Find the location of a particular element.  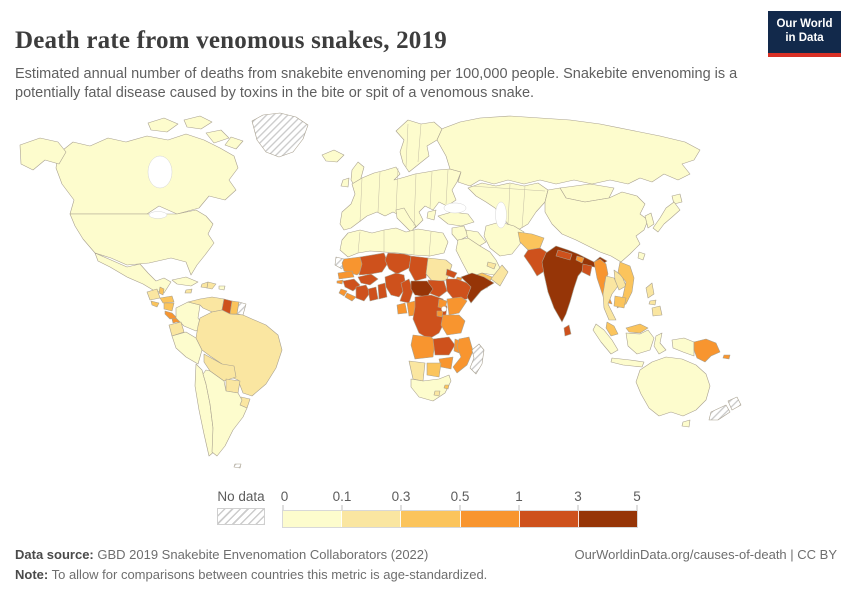

country-india is located at coordinates (574, 284).